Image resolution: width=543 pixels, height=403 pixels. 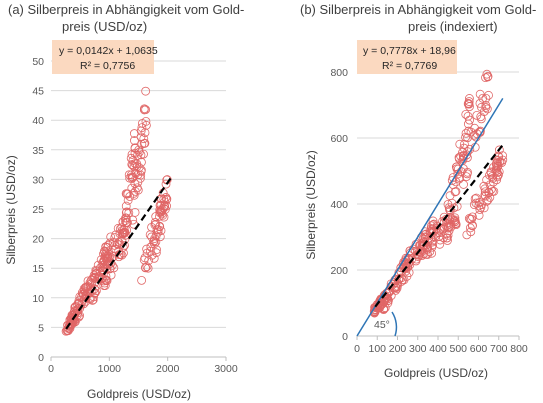 I want to click on y-tick-label: 10, so click(x=38, y=299).